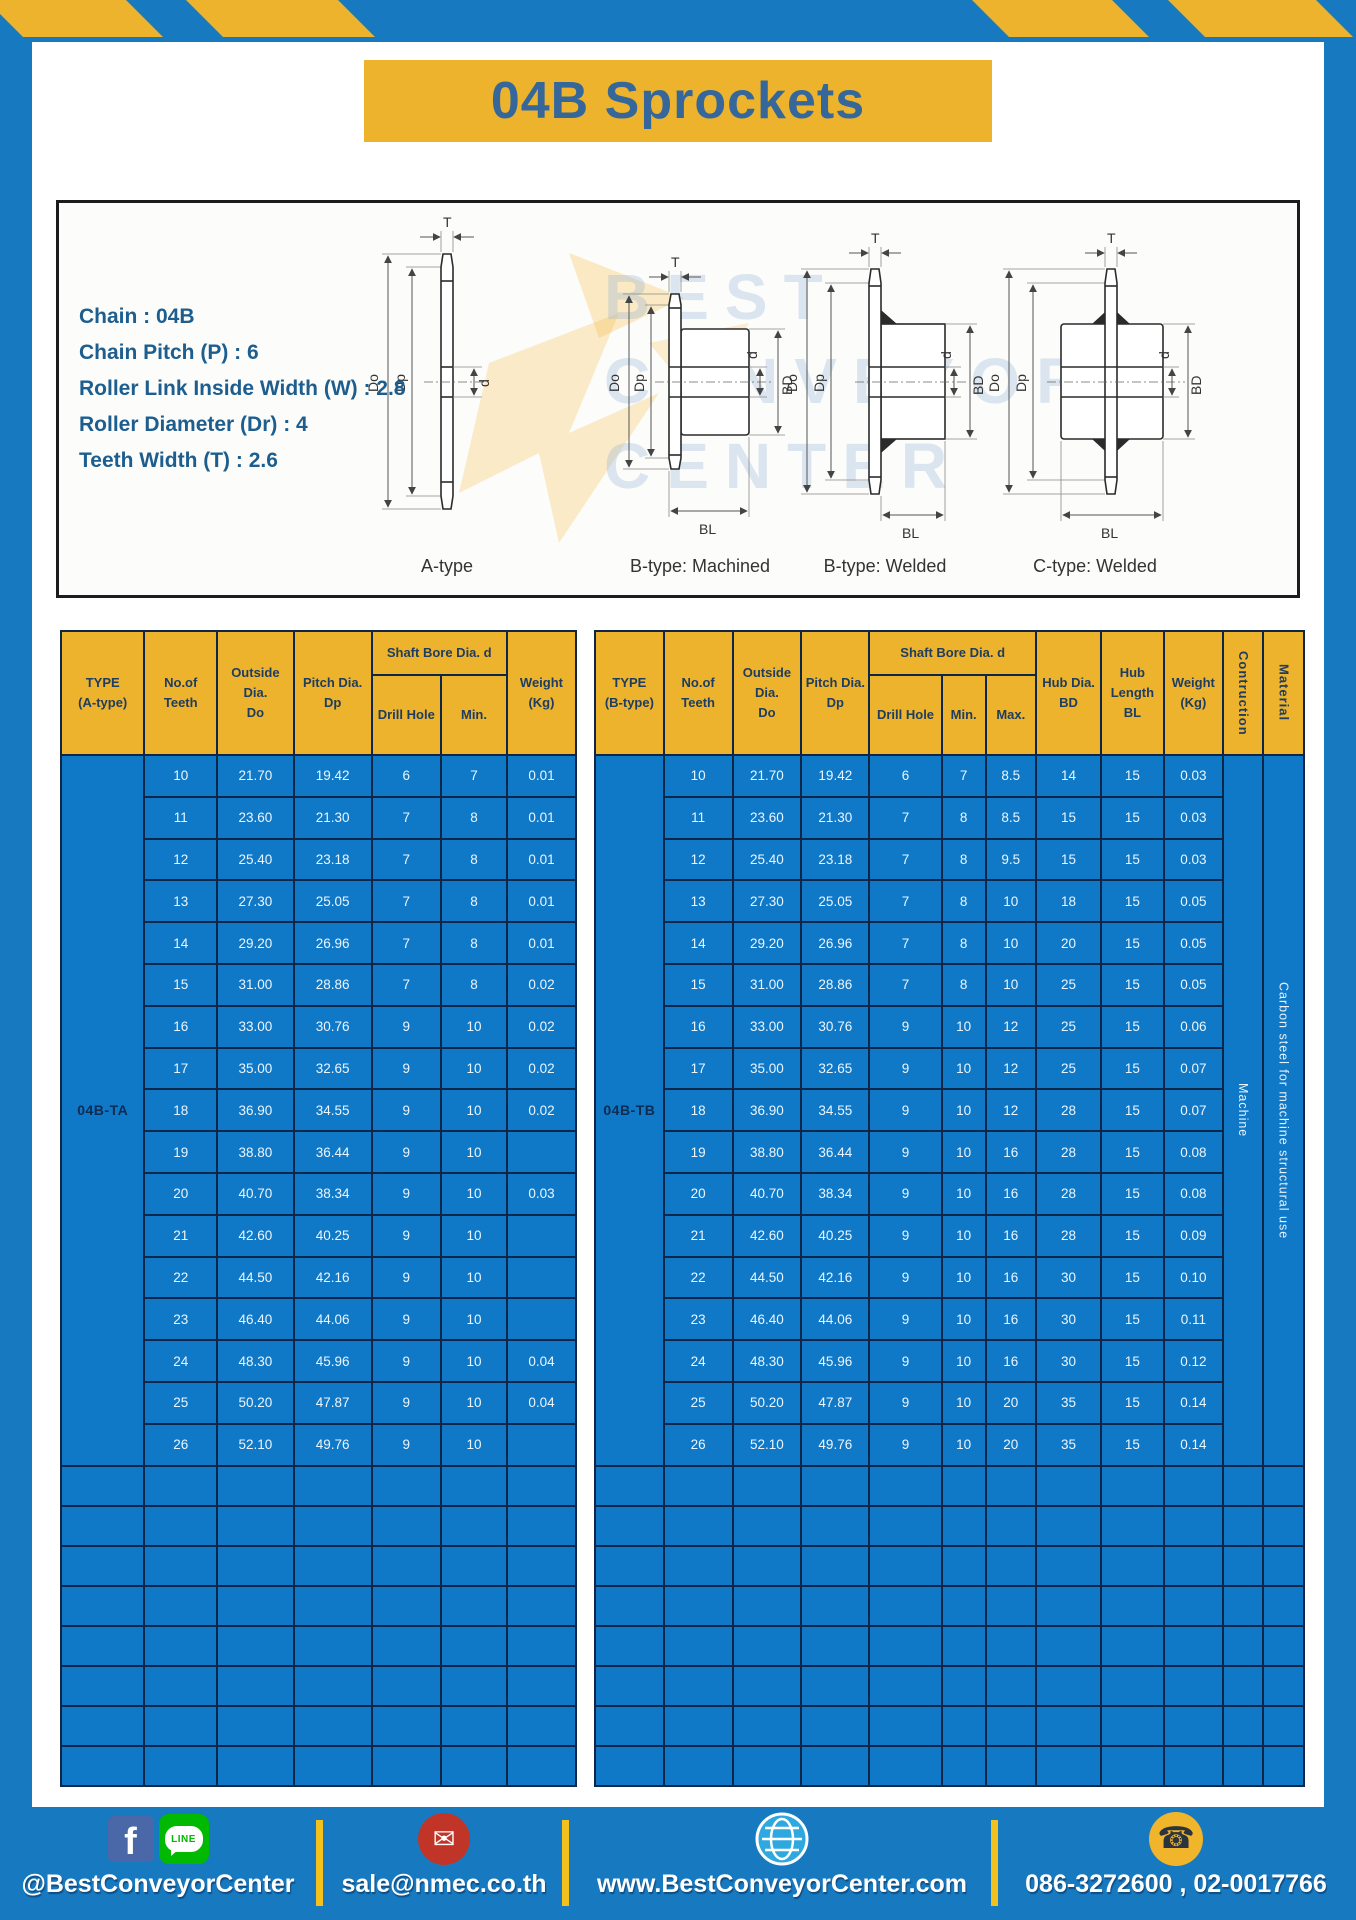 The height and width of the screenshot is (1920, 1356). What do you see at coordinates (835, 984) in the screenshot?
I see `value-cell: 28.86` at bounding box center [835, 984].